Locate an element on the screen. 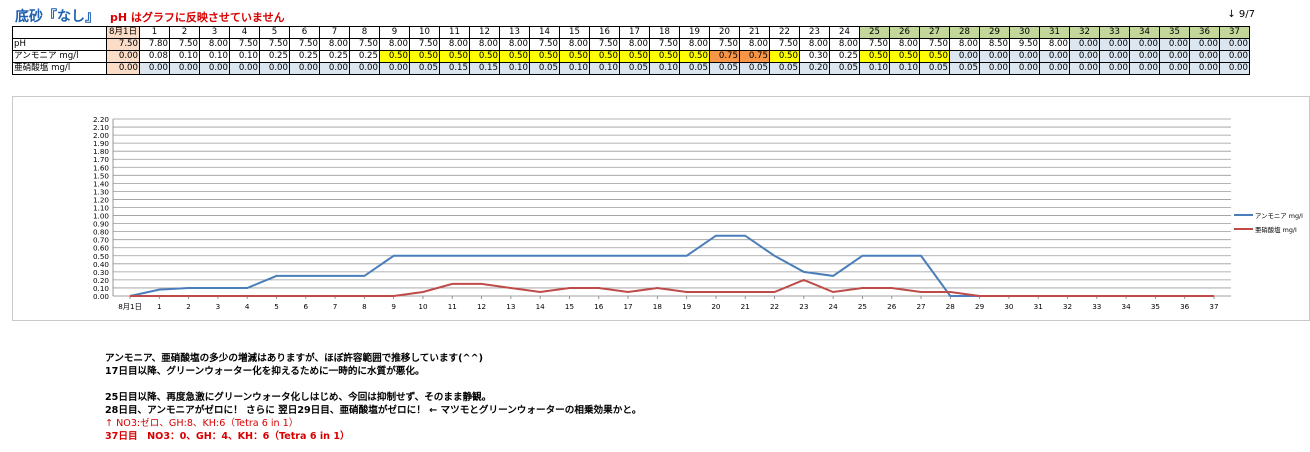  table-column-header: 31 is located at coordinates (1054, 32).